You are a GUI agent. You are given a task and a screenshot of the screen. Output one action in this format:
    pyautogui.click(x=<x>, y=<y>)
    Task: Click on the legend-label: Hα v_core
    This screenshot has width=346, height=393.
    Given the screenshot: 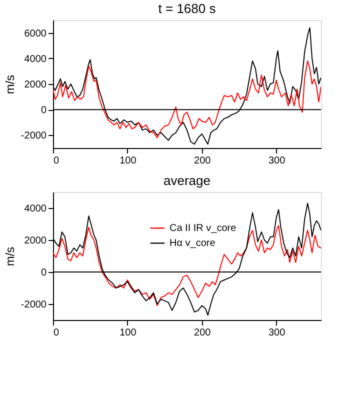 What is the action you would take?
    pyautogui.click(x=192, y=244)
    